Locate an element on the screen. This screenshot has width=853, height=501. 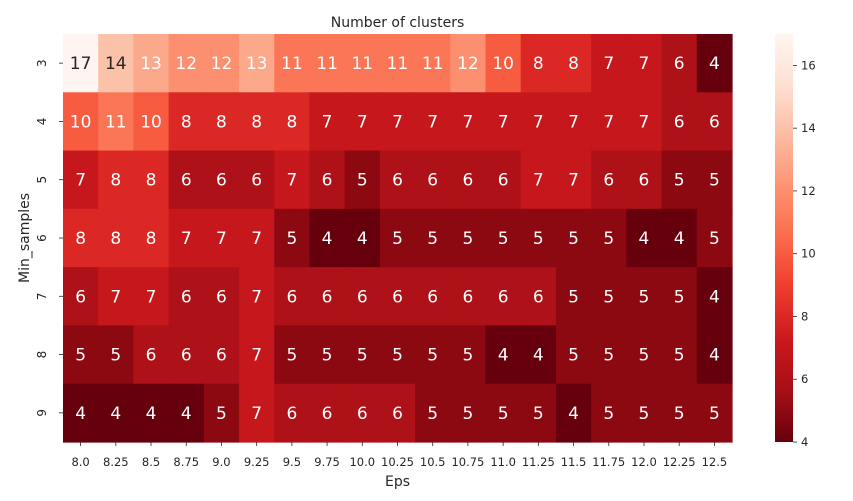
colorbar-tick-label: 4 is located at coordinates (804, 442).